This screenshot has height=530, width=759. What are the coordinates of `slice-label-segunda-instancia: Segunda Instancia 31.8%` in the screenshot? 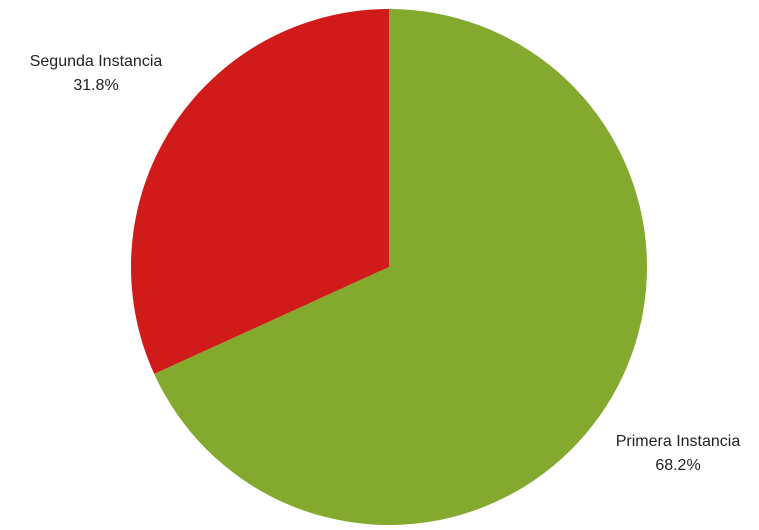 It's located at (96, 74).